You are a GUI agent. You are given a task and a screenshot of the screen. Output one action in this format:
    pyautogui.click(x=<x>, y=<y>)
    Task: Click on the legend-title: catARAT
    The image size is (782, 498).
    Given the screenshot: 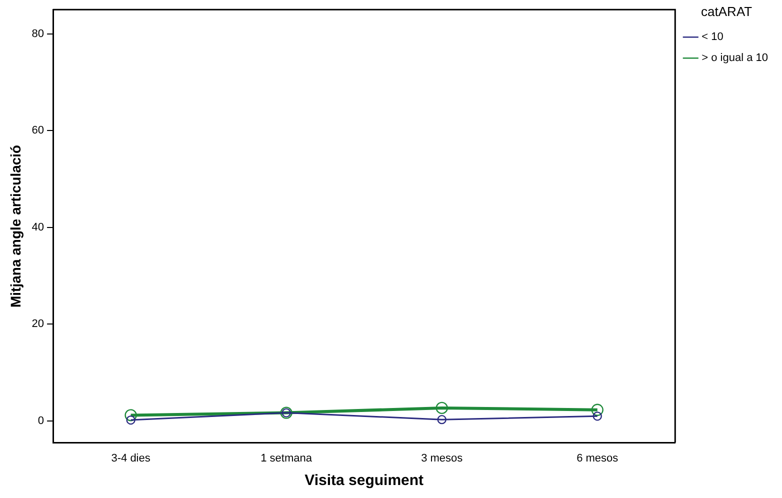 What is the action you would take?
    pyautogui.click(x=726, y=12)
    